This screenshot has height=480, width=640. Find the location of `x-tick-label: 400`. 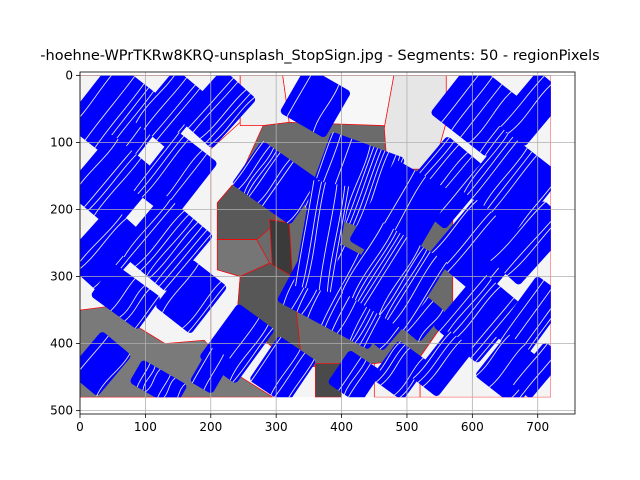

x-tick-label: 400 is located at coordinates (341, 427).